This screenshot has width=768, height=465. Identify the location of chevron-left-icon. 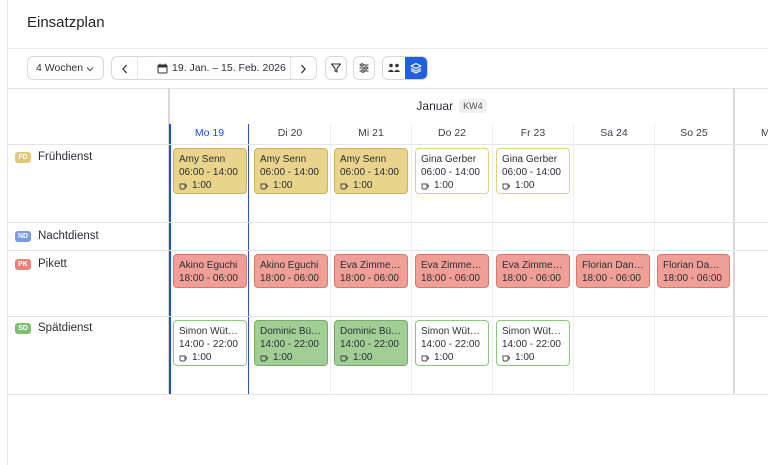
(125, 69).